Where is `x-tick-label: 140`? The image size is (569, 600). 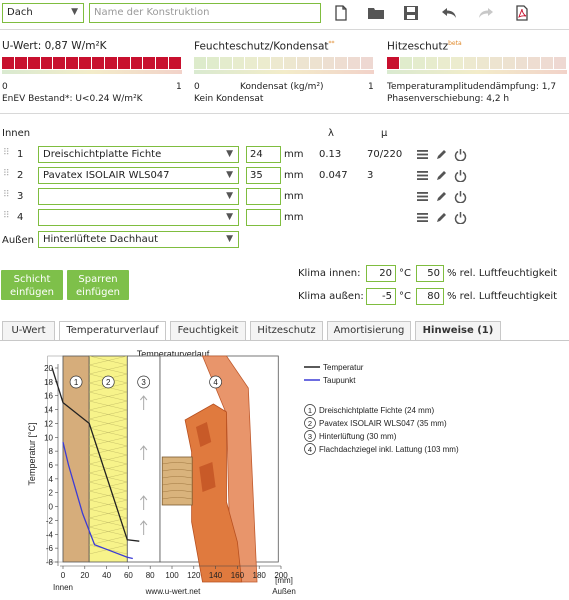
x-tick-label: 140 is located at coordinates (216, 575).